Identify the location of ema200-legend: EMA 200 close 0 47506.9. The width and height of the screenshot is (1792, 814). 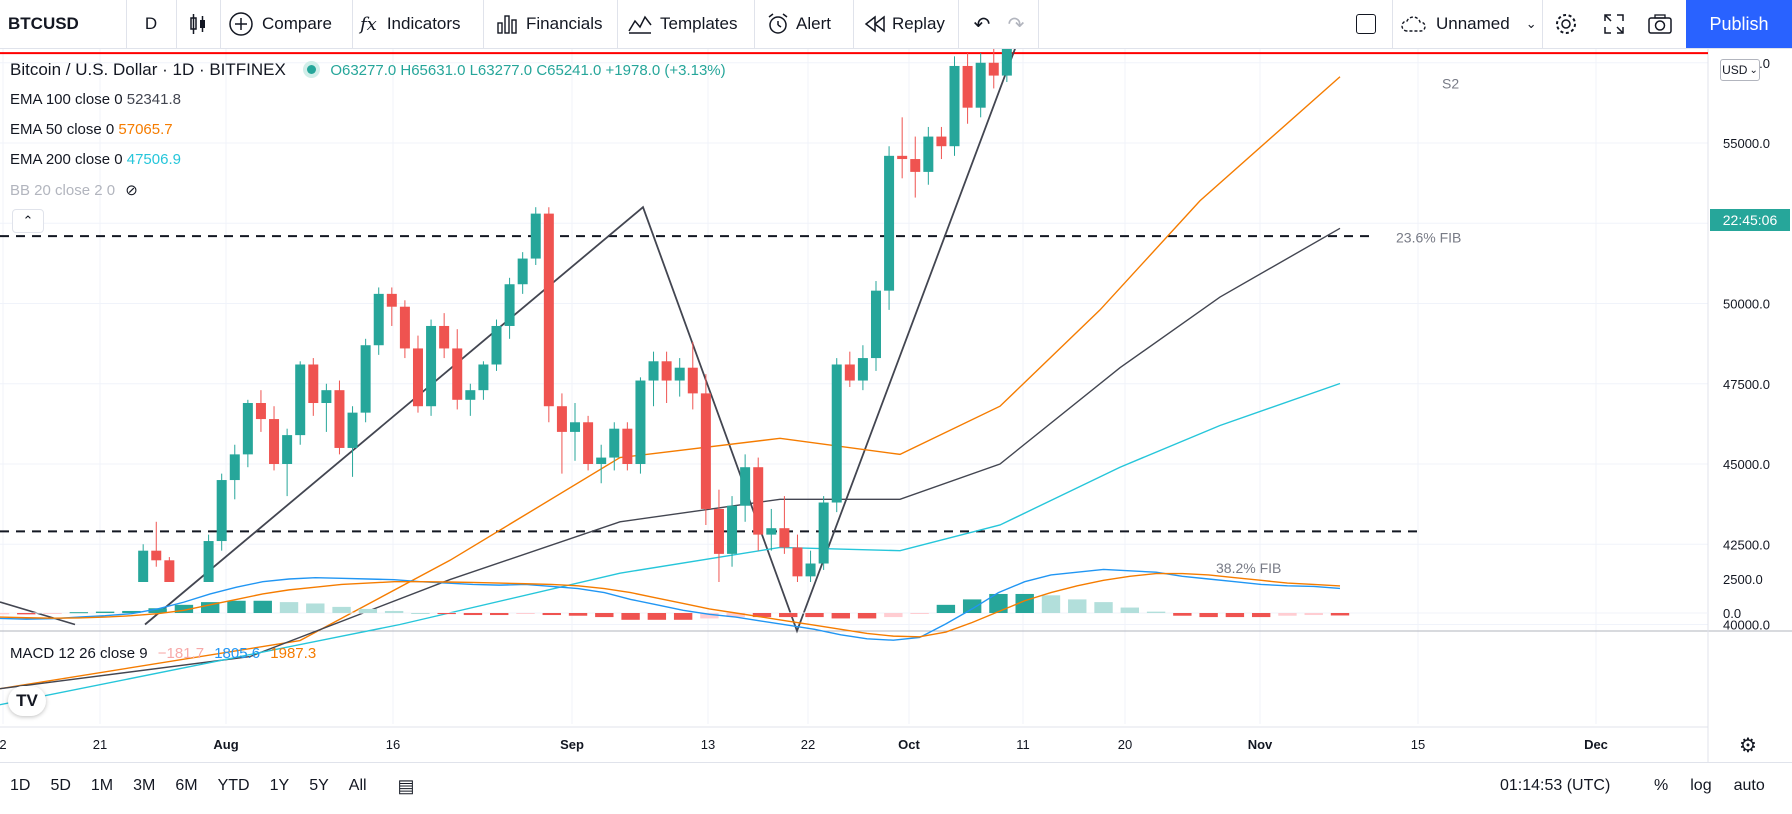
(95, 159).